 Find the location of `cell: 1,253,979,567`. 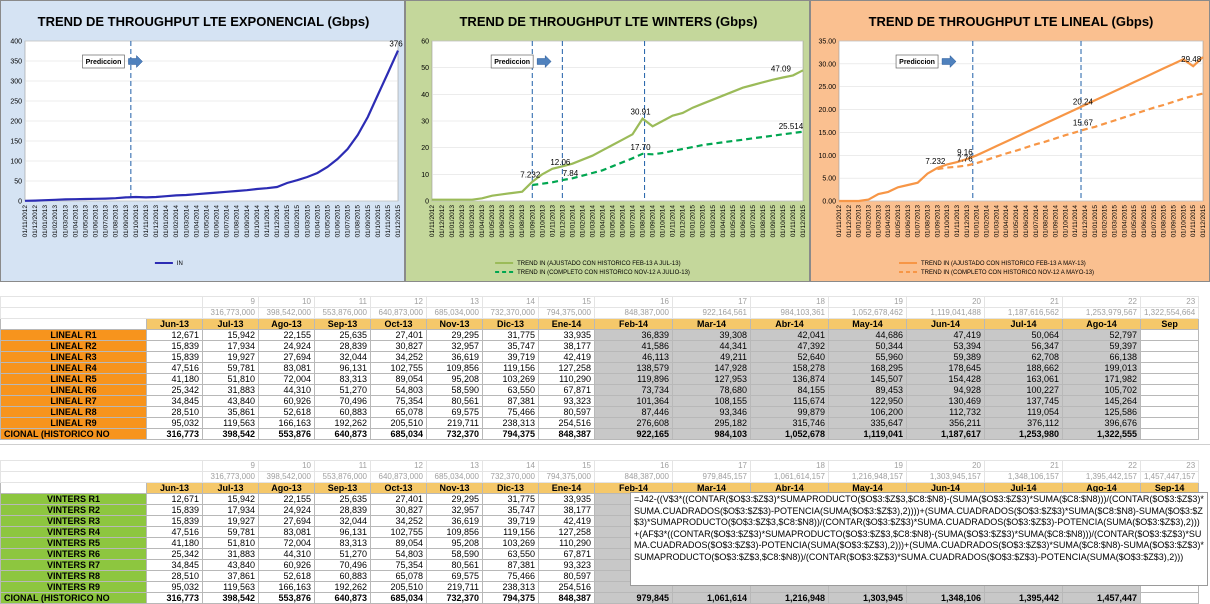

cell: 1,253,979,567 is located at coordinates (1101, 313).